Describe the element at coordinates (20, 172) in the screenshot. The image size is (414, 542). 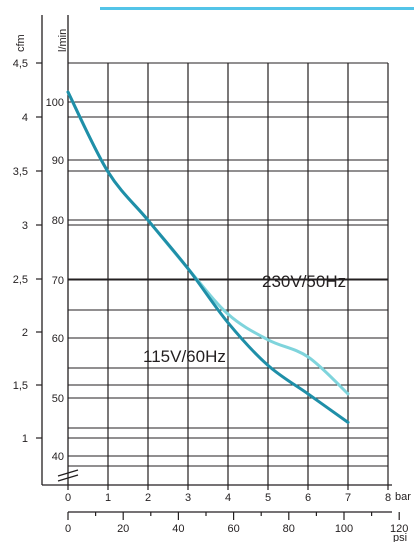
I see `tick-label-cfm: 3,5` at that location.